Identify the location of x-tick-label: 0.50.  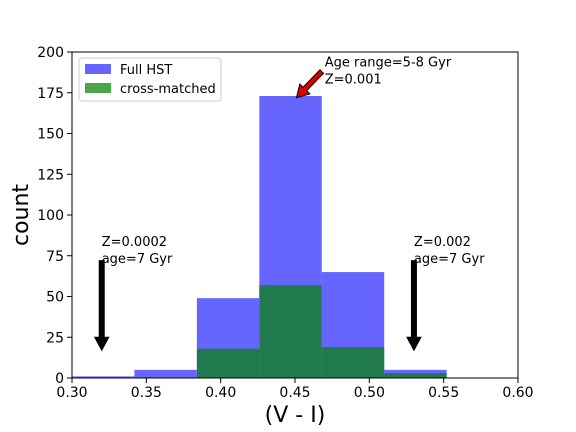
(369, 393).